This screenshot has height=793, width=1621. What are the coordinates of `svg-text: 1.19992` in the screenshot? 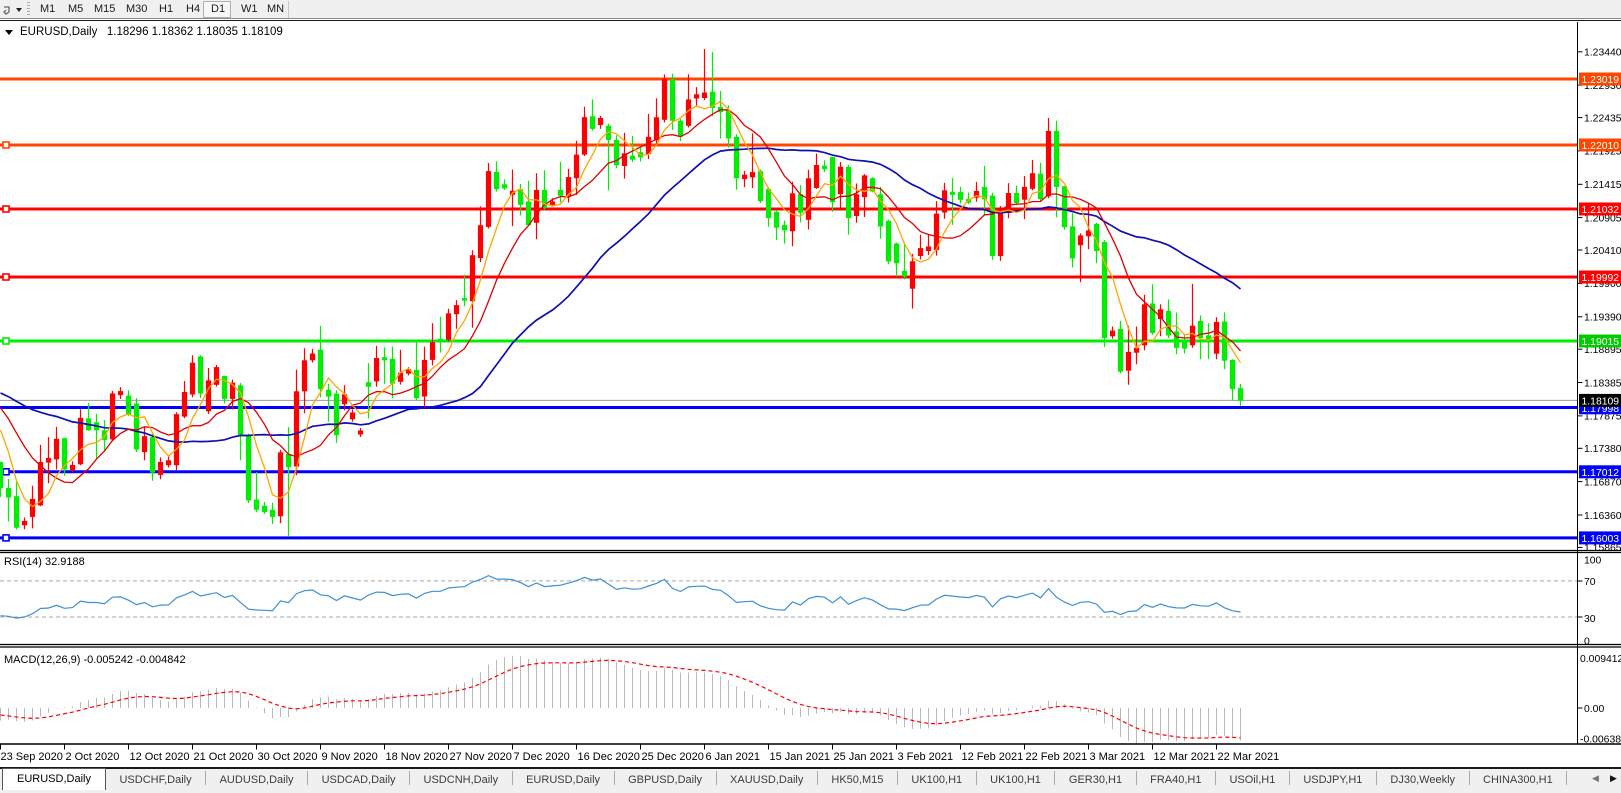 It's located at (1601, 278).